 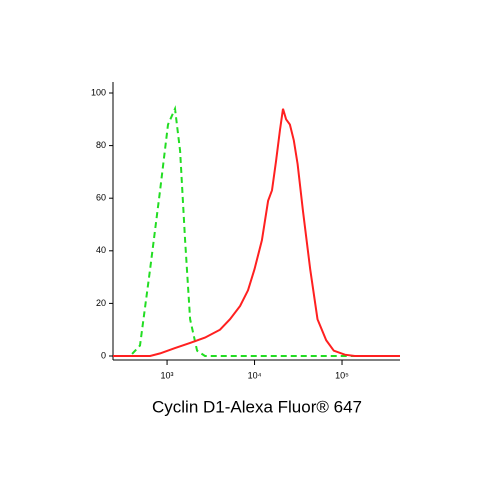 What do you see at coordinates (101, 303) in the screenshot?
I see `y-tick-label: 20` at bounding box center [101, 303].